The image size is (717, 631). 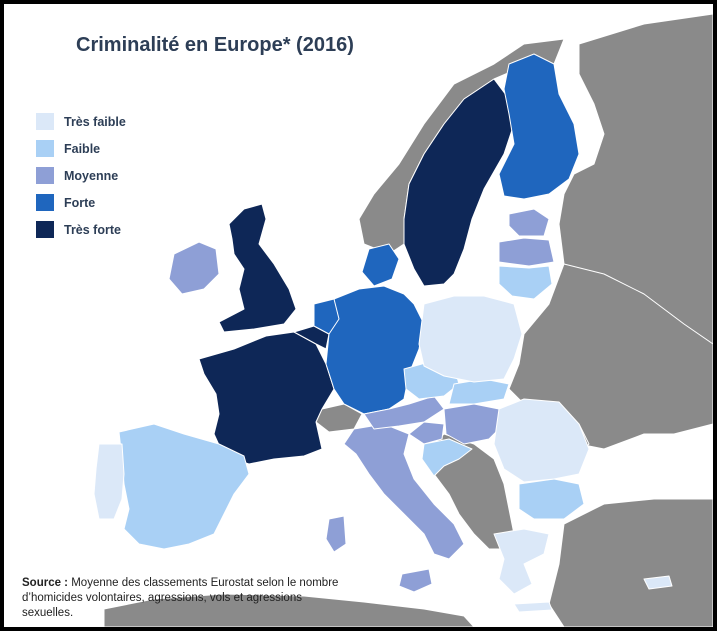 What do you see at coordinates (311, 337) in the screenshot?
I see `region-belgium` at bounding box center [311, 337].